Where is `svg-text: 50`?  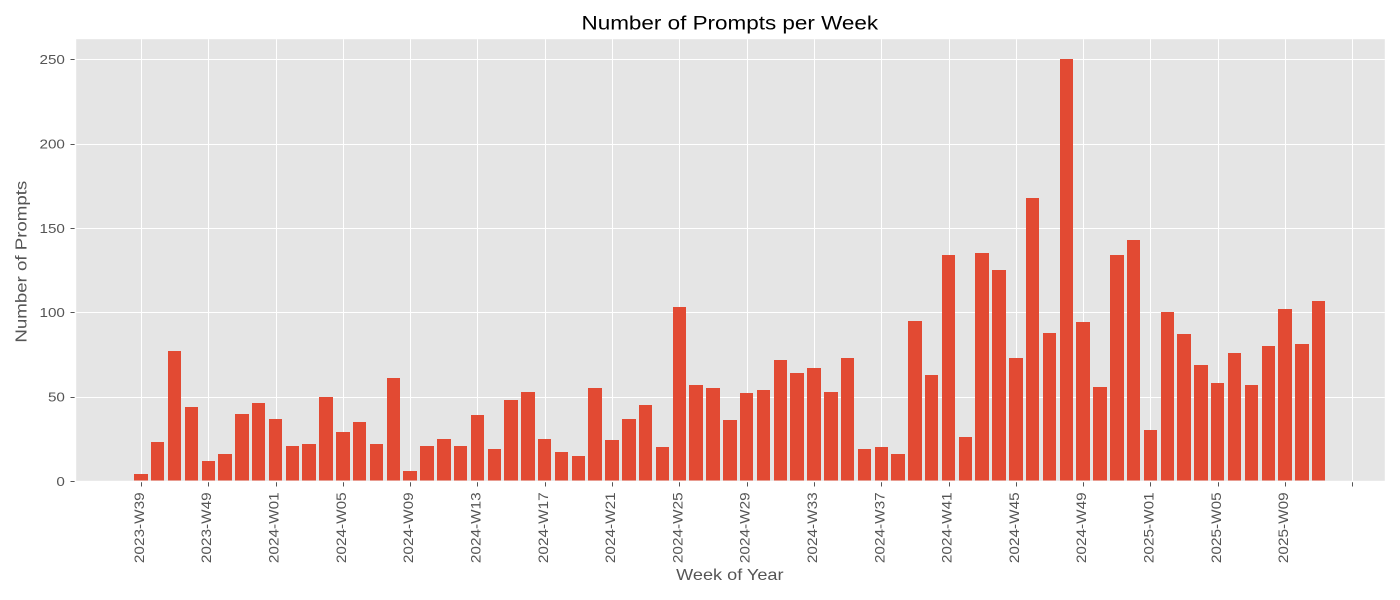
svg-text: 50 is located at coordinates (56, 396).